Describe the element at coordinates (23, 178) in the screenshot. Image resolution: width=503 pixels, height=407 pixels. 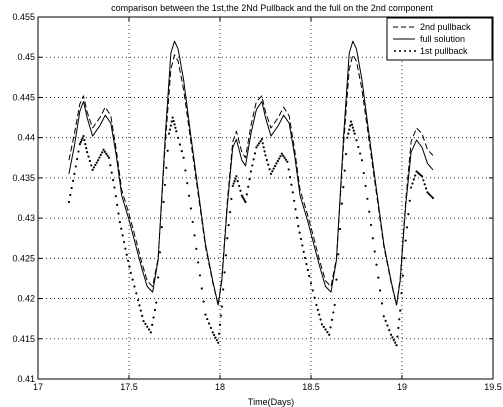
I see `y-tick-label: 0.435` at that location.